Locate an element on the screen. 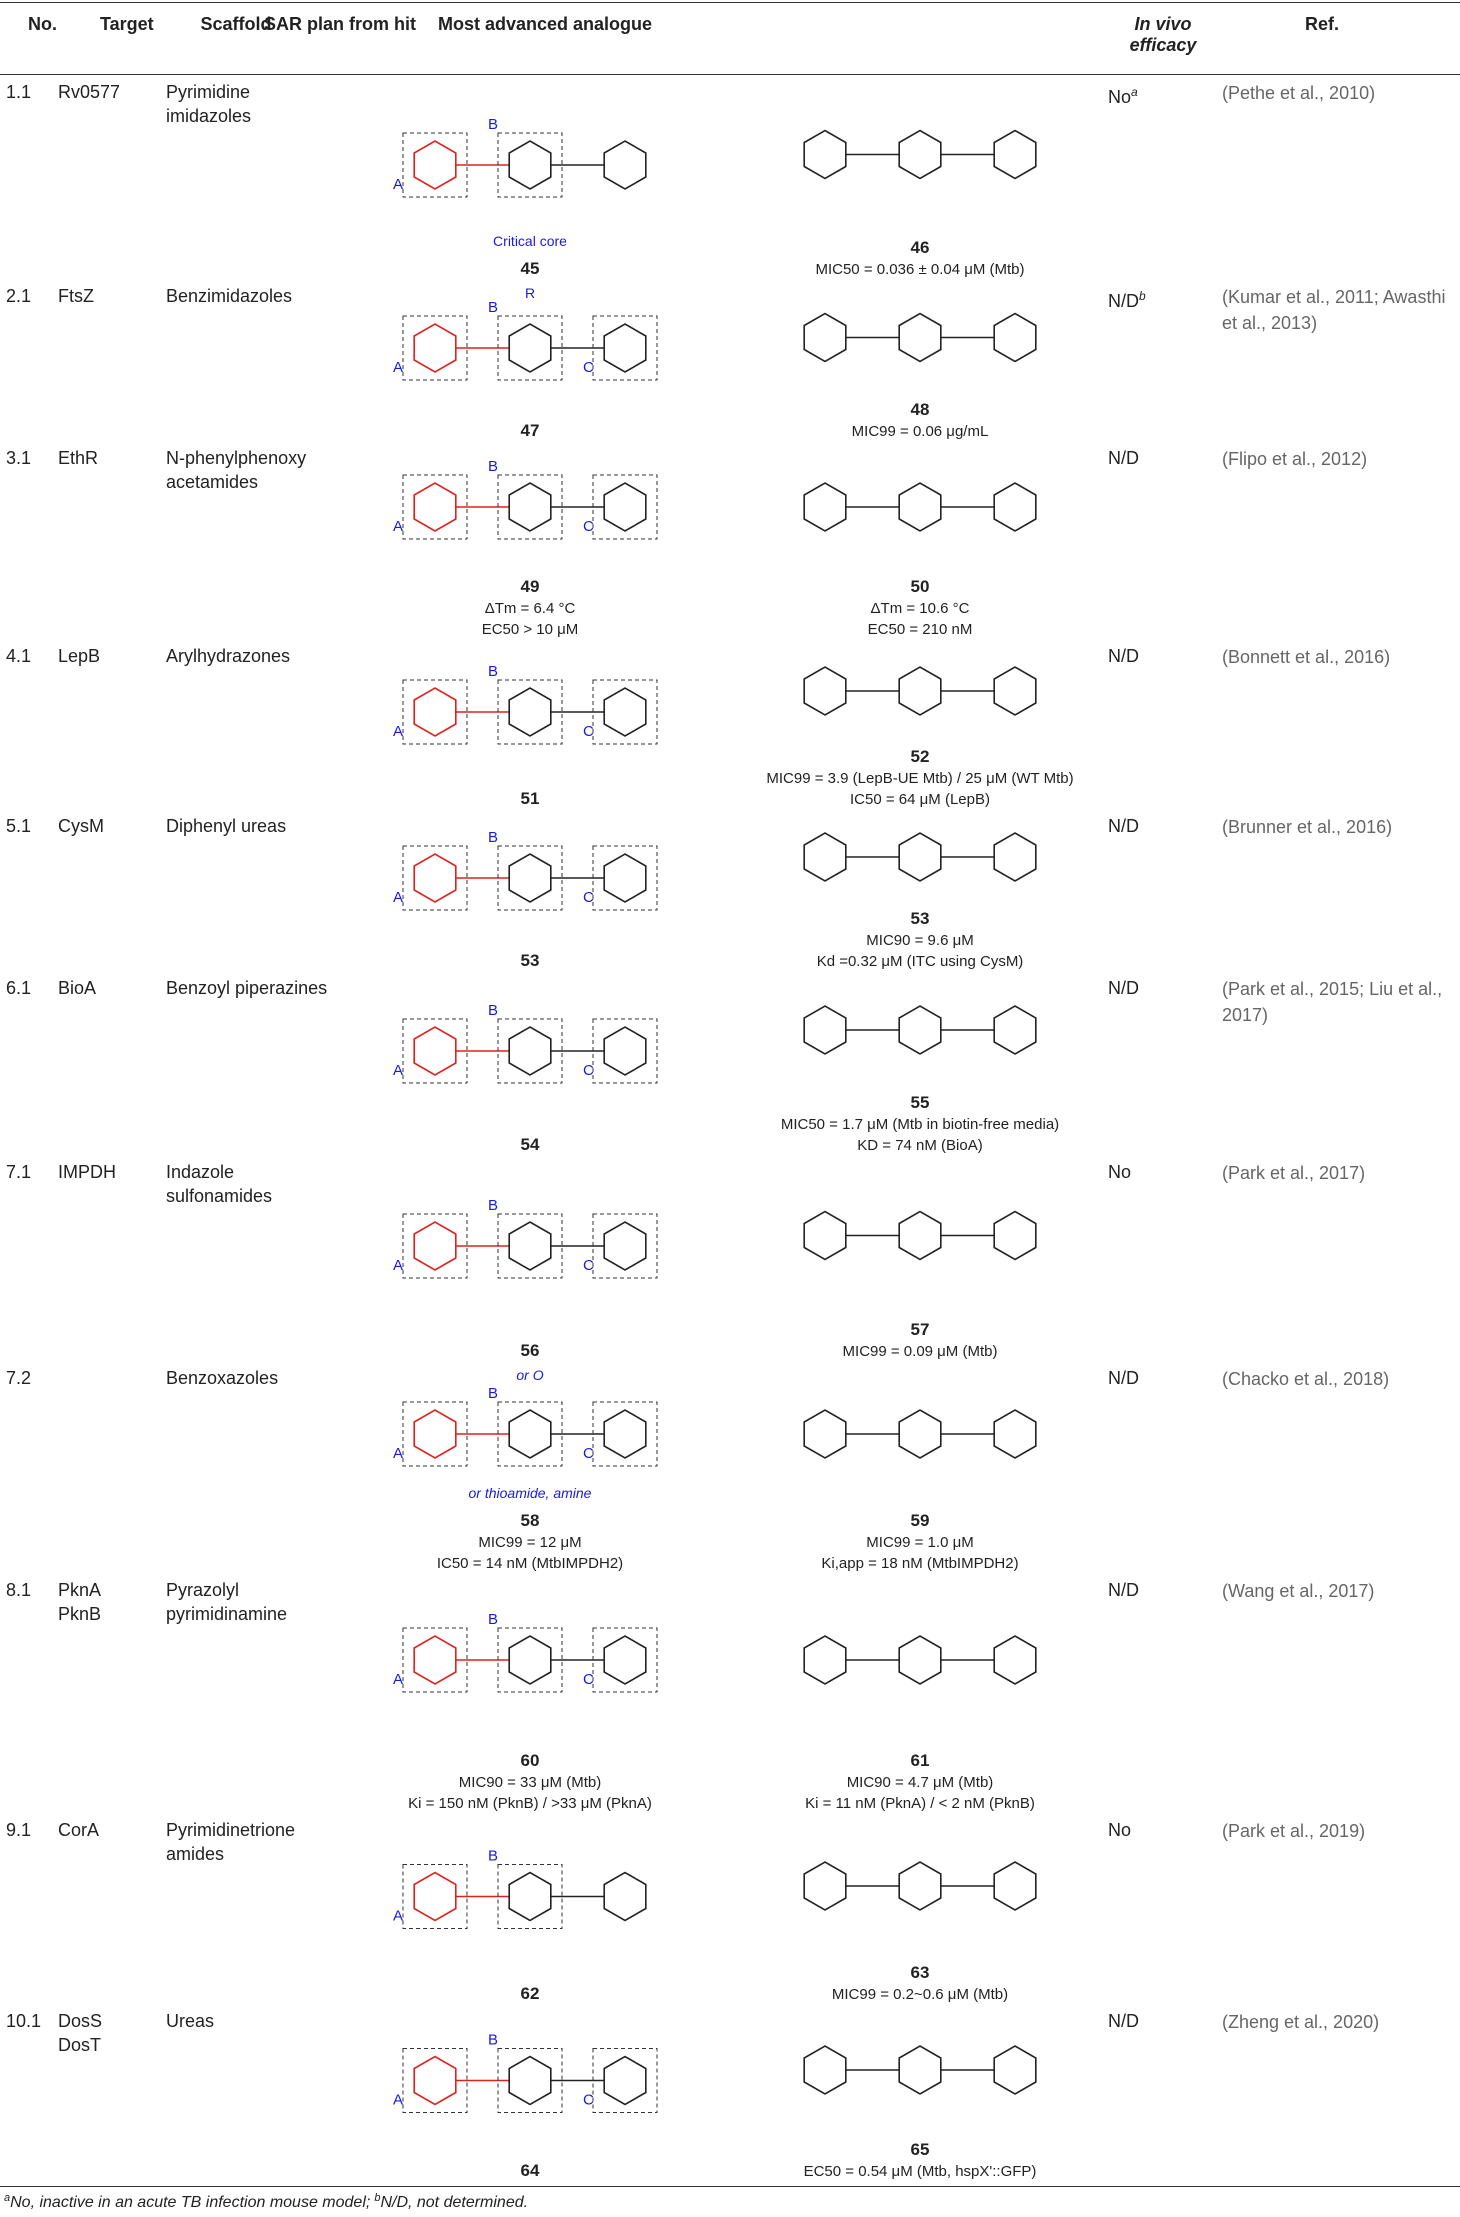 The height and width of the screenshot is (2217, 1460). analogue-cell: 65 EC50 = 0.54 μM (Mtb, hspX'::GFP) is located at coordinates (920, 2095).